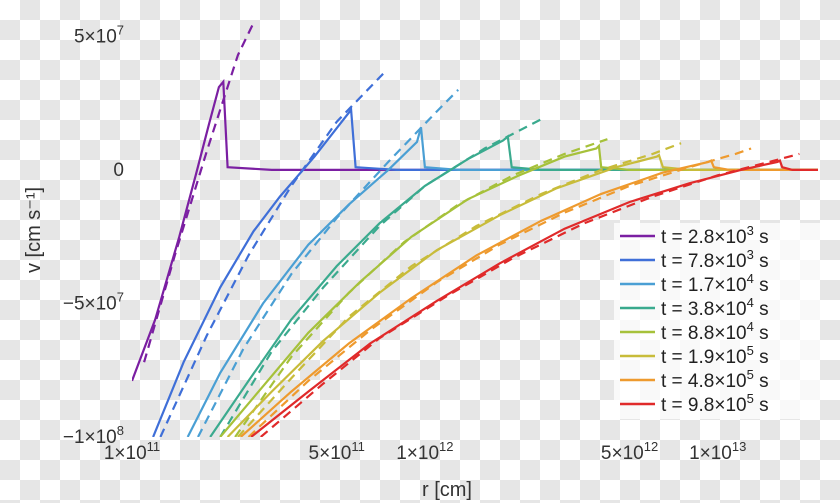 This screenshot has height=503, width=840. What do you see at coordinates (34, 230) in the screenshot?
I see `y-axis-label: v [cm s⁻¹]` at bounding box center [34, 230].